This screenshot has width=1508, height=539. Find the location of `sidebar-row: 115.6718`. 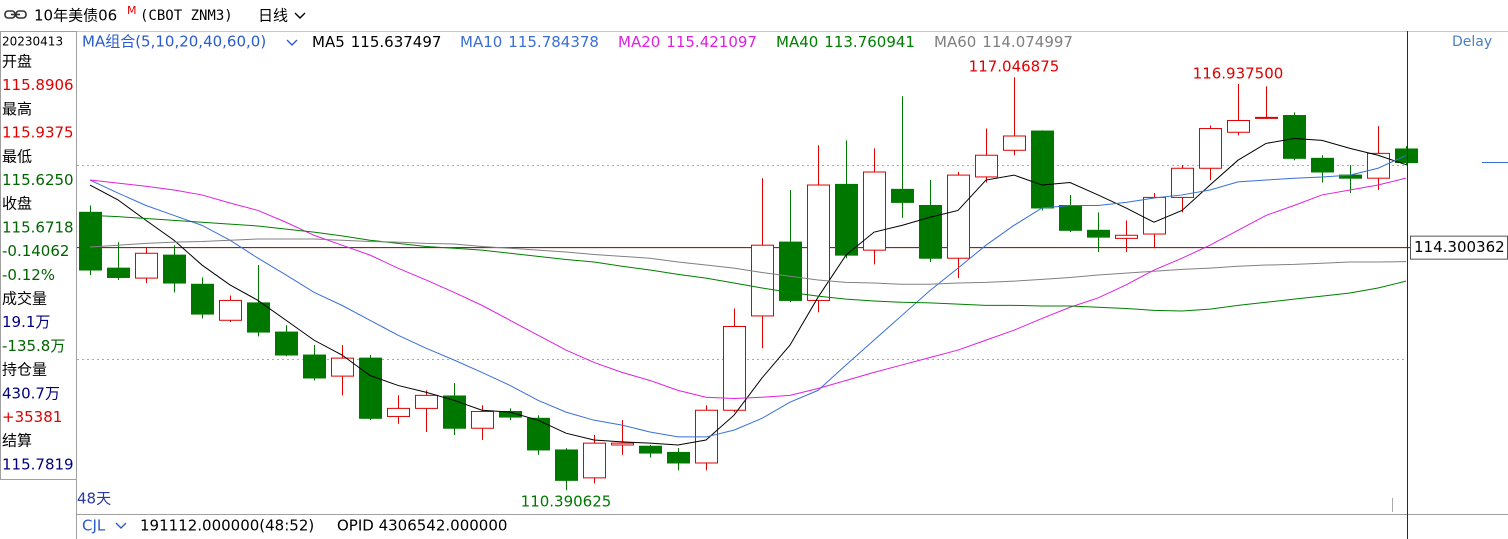

sidebar-row: 115.6718 is located at coordinates (38, 227).